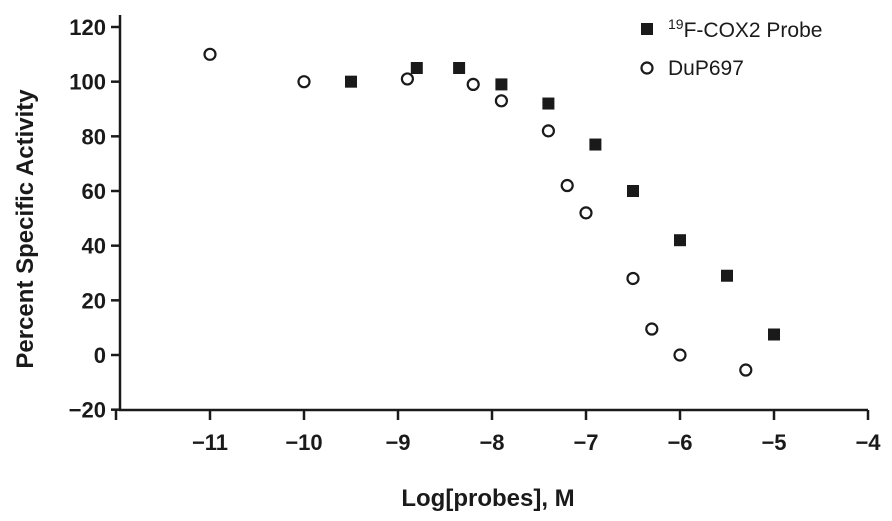  Describe the element at coordinates (87, 82) in the screenshot. I see `y-tick-label: 100` at that location.